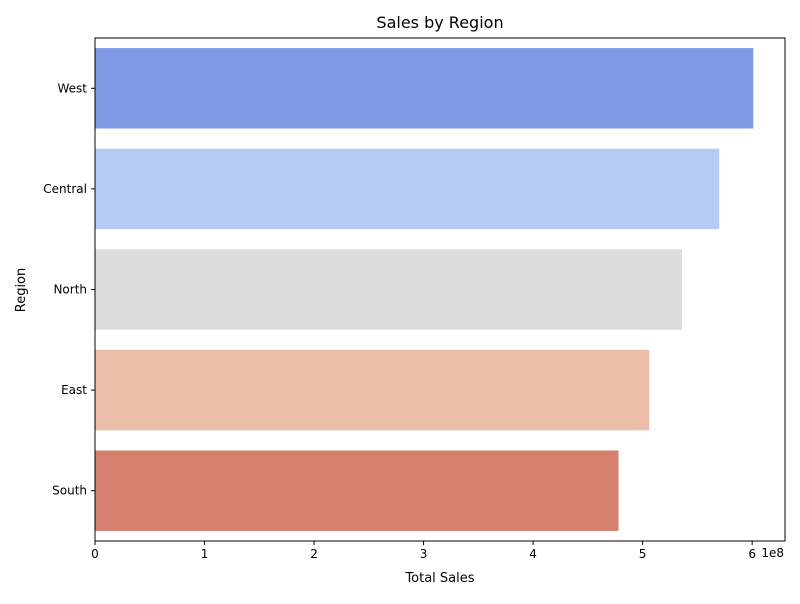  I want to click on x-tick-label: 2, so click(314, 554).